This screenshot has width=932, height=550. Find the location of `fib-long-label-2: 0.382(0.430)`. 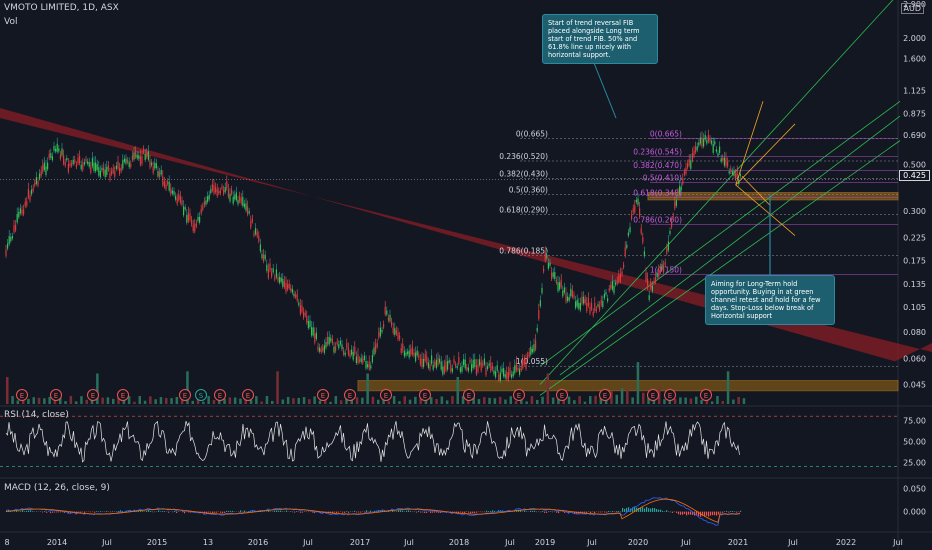

fib-long-label-2: 0.382(0.430) is located at coordinates (523, 173).